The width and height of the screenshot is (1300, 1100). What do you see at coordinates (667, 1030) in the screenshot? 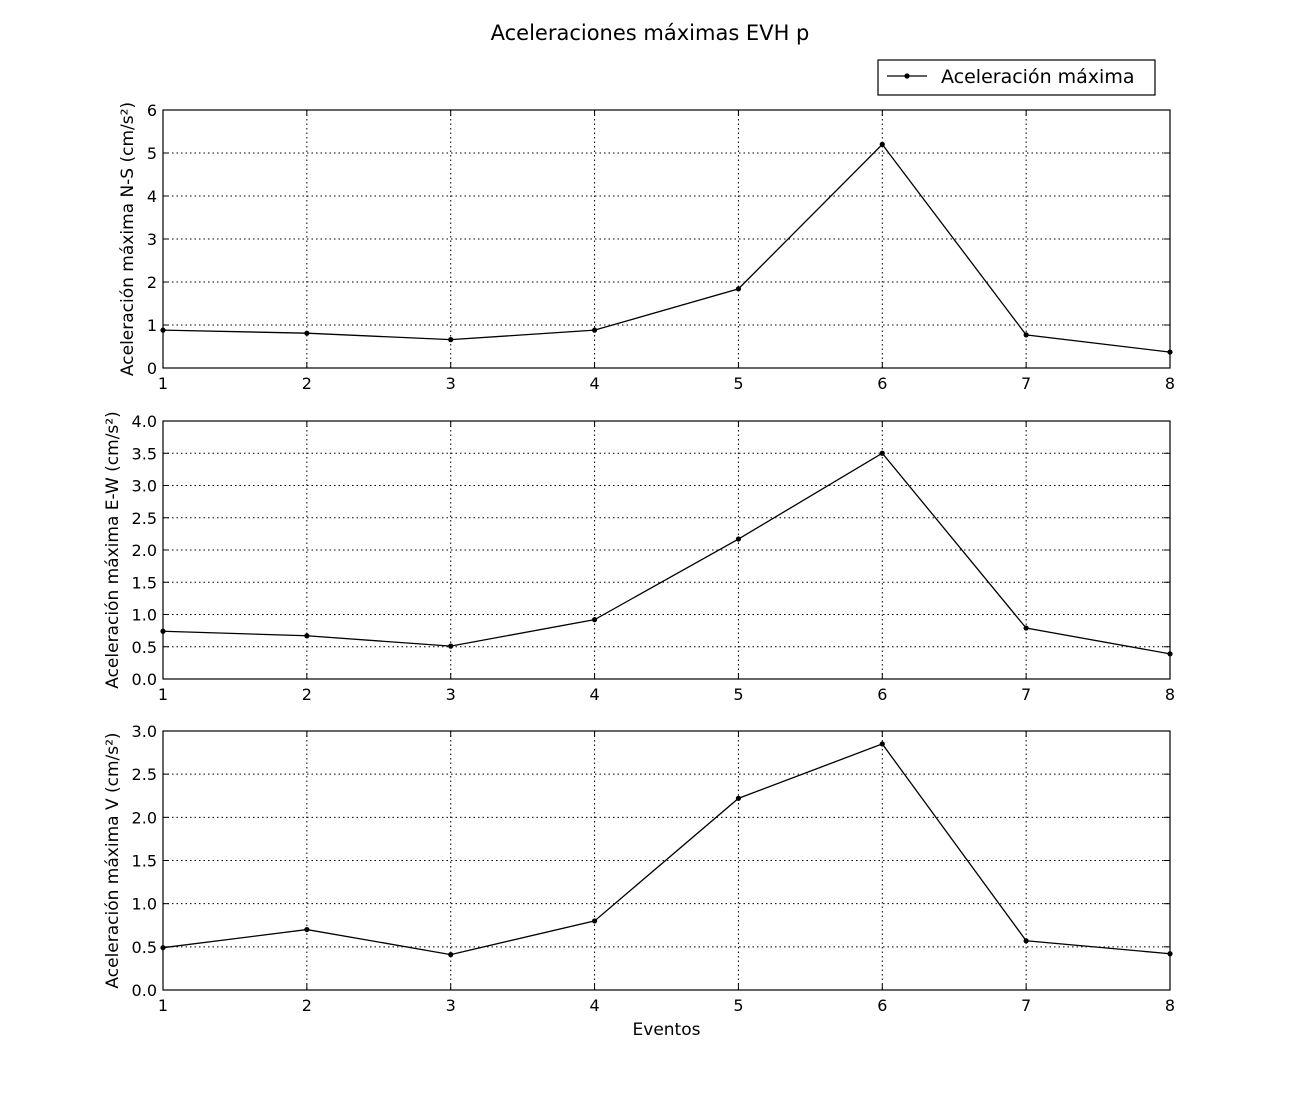
I see `x-axis-label: Eventos` at bounding box center [667, 1030].